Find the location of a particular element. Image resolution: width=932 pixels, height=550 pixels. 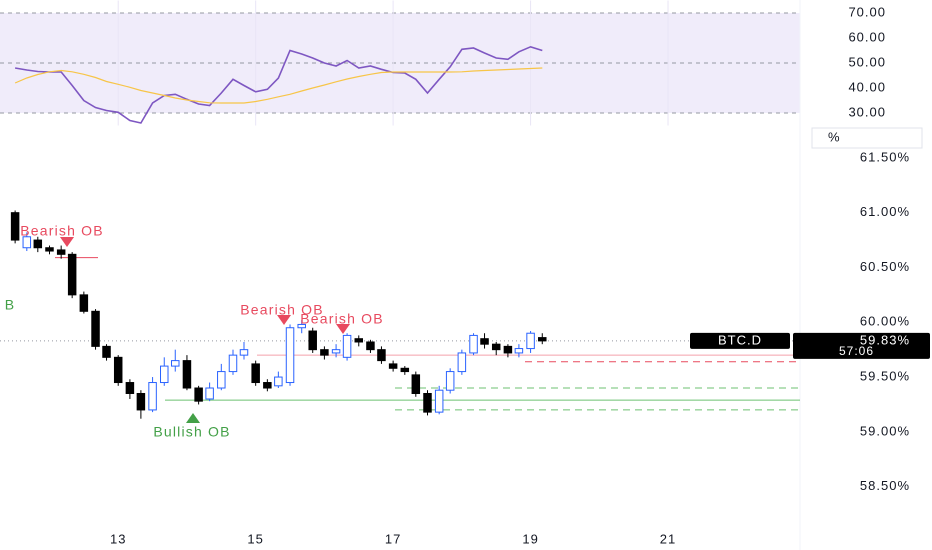

y-tick-label: 60.00% is located at coordinates (885, 321).